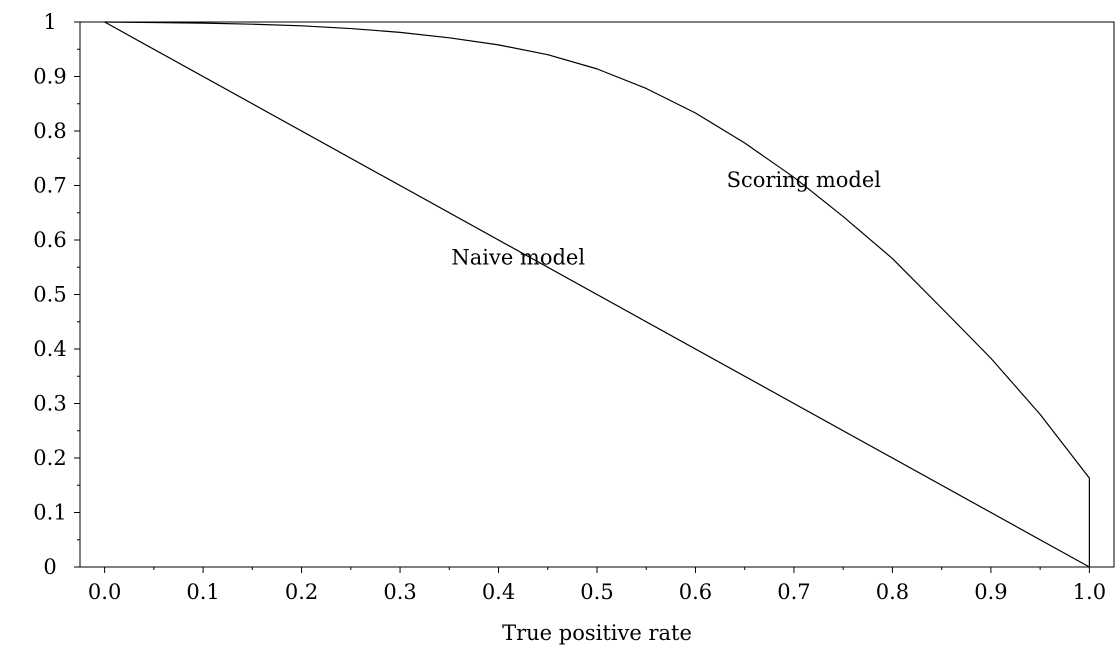 This screenshot has height=645, width=1115. What do you see at coordinates (804, 180) in the screenshot?
I see `scoring-model-label: Scoring model` at bounding box center [804, 180].